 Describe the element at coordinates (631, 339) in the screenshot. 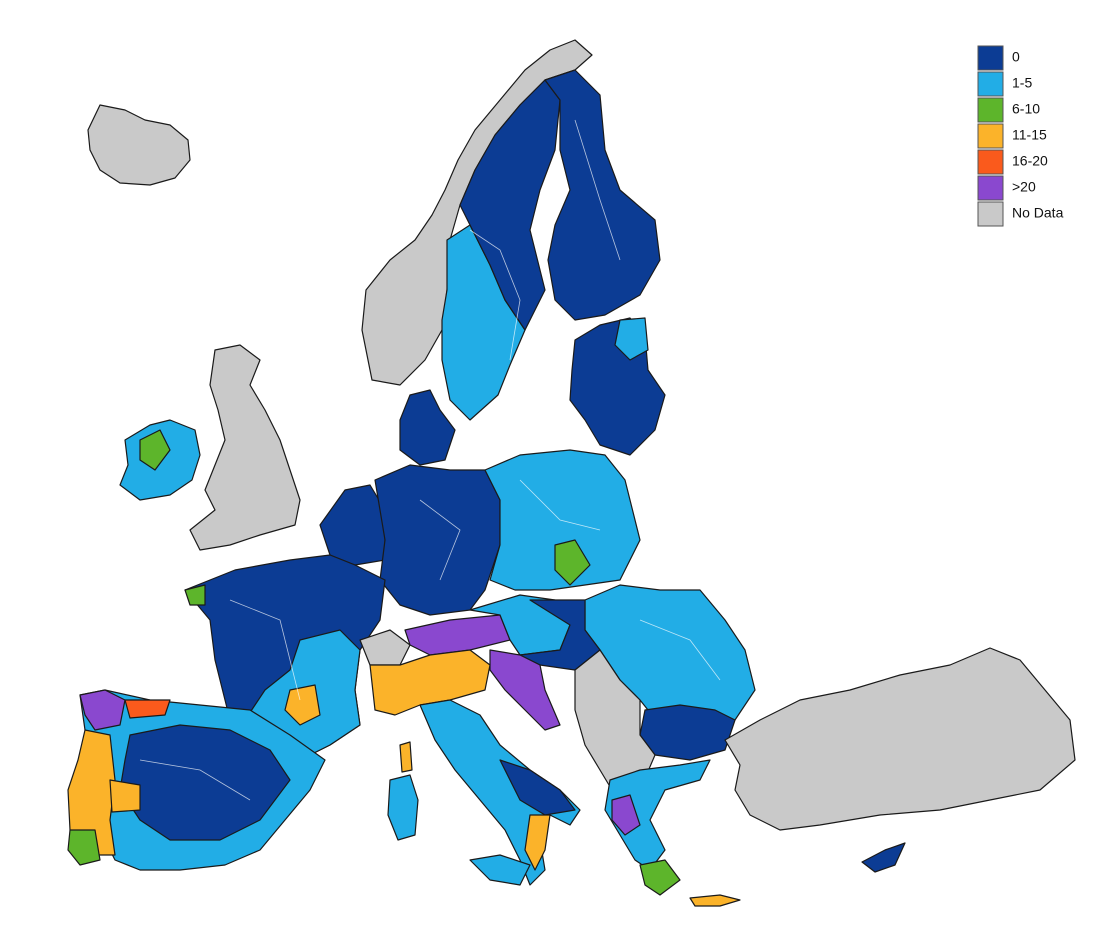

I see `estonia` at that location.